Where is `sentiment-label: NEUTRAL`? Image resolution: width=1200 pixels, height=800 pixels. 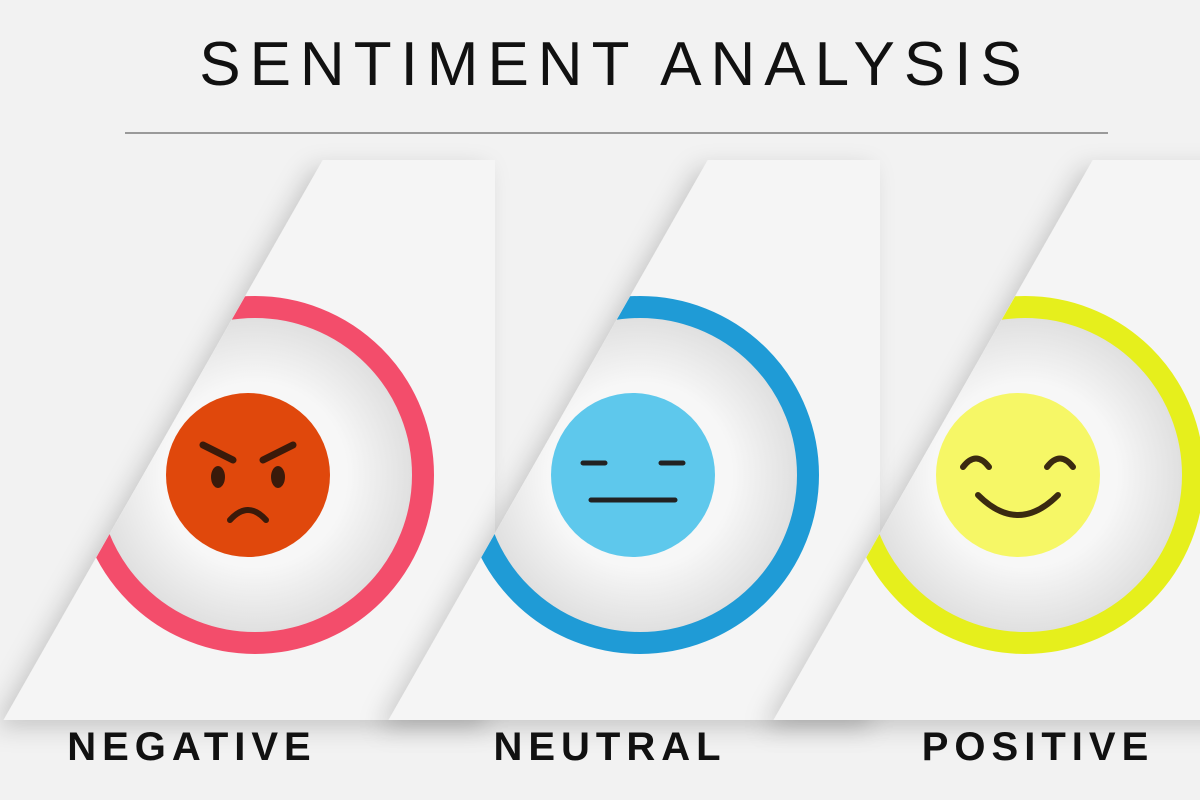
sentiment-label: NEUTRAL is located at coordinates (609, 747).